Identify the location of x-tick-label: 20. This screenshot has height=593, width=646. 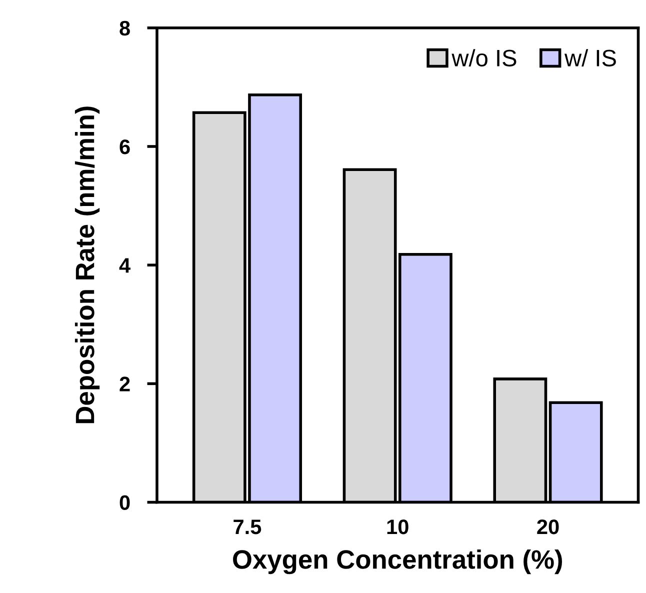
(548, 526).